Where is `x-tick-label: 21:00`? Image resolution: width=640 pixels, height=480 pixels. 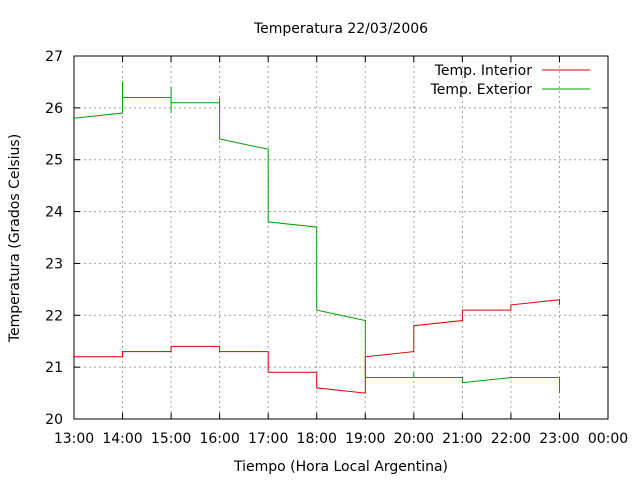 x-tick-label: 21:00 is located at coordinates (462, 439).